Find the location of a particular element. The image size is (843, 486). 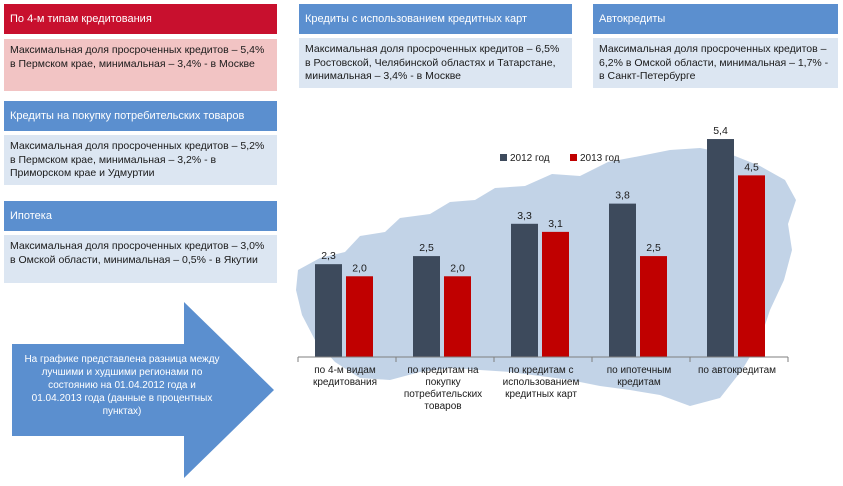

category-label-2-line-1: по кредитам на is located at coordinates (443, 370).